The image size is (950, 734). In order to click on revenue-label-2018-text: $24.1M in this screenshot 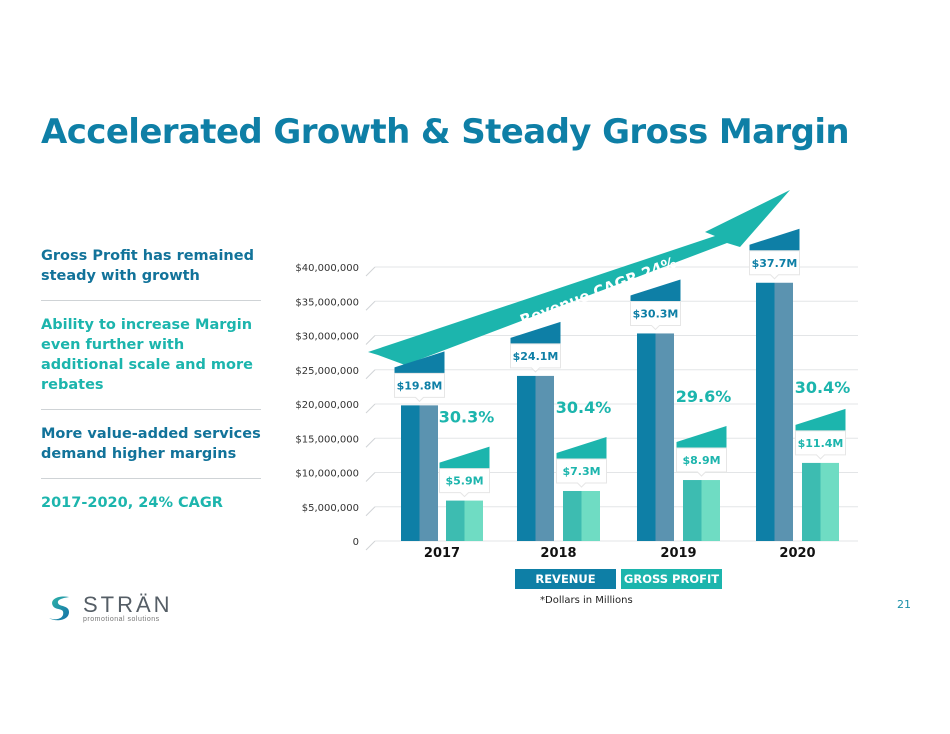, I will do `click(536, 356)`.